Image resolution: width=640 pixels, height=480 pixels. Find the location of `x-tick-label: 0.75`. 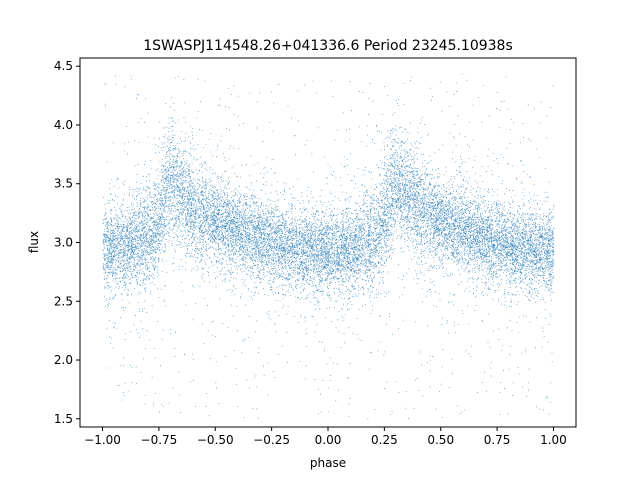

x-tick-label: 0.75 is located at coordinates (497, 440).